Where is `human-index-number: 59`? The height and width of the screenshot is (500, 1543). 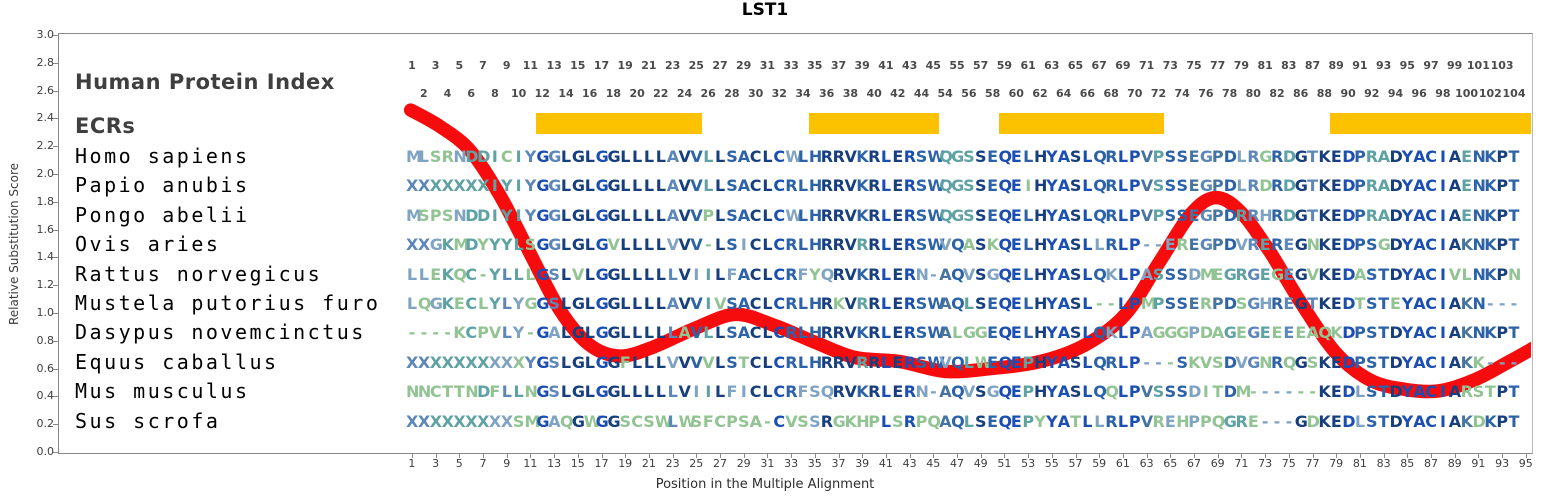
human-index-number: 59 is located at coordinates (1004, 65).